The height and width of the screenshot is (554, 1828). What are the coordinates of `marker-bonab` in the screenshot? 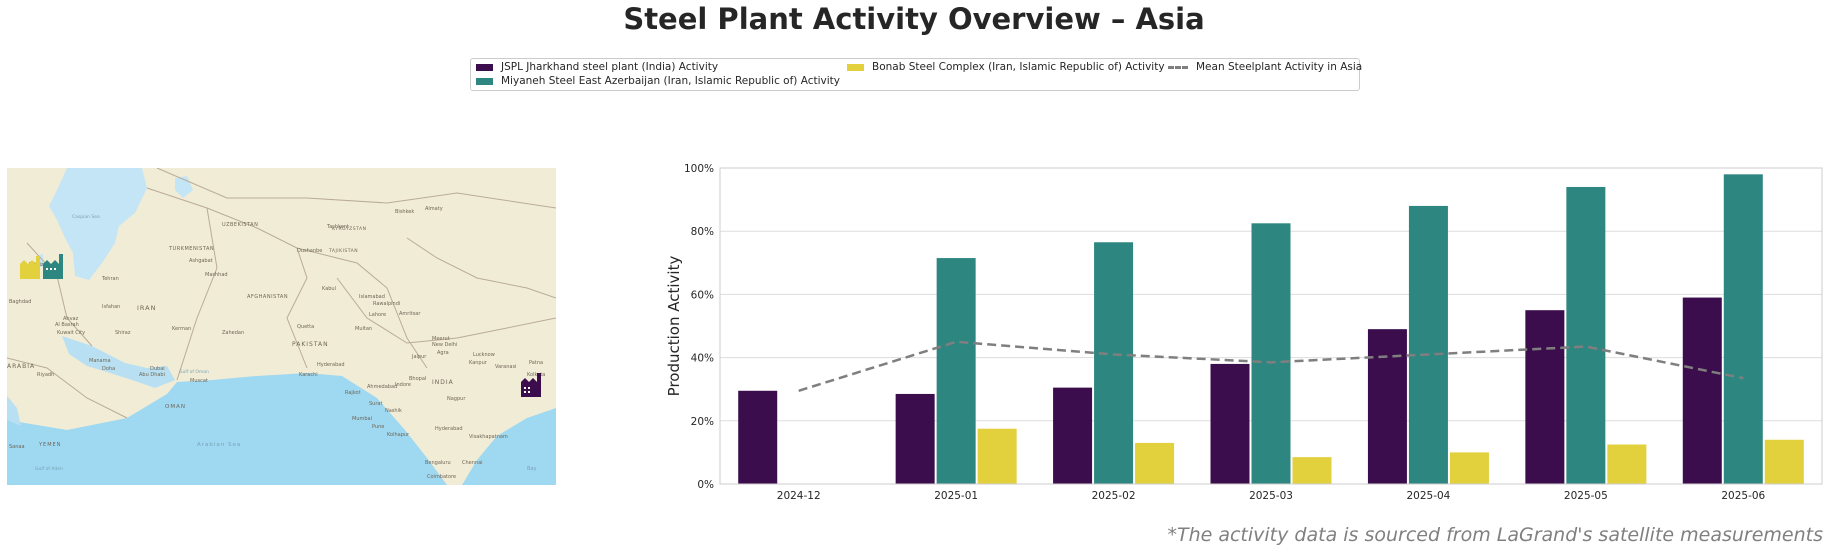 It's located at (30, 267).